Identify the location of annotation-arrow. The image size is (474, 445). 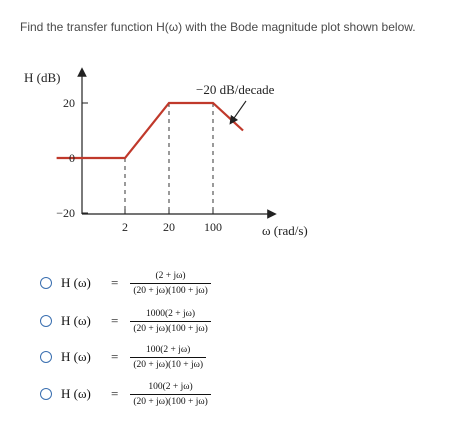
(238, 112).